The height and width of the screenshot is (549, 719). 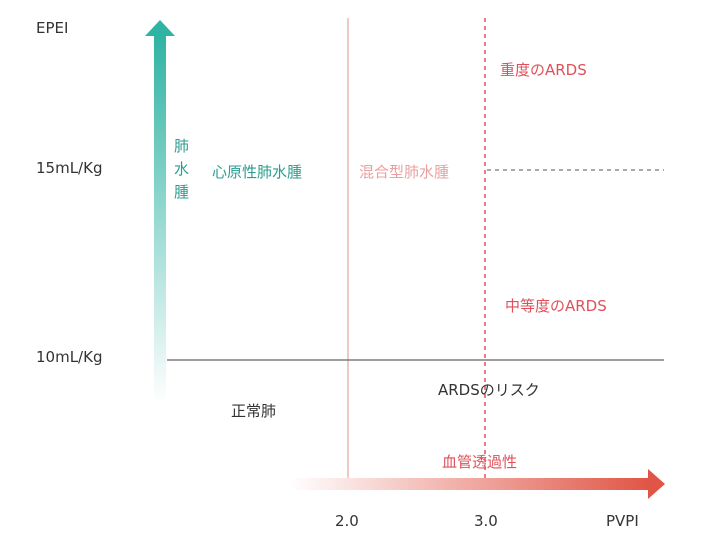 What do you see at coordinates (181, 172) in the screenshot?
I see `y-arrow-label: 肺水腫` at bounding box center [181, 172].